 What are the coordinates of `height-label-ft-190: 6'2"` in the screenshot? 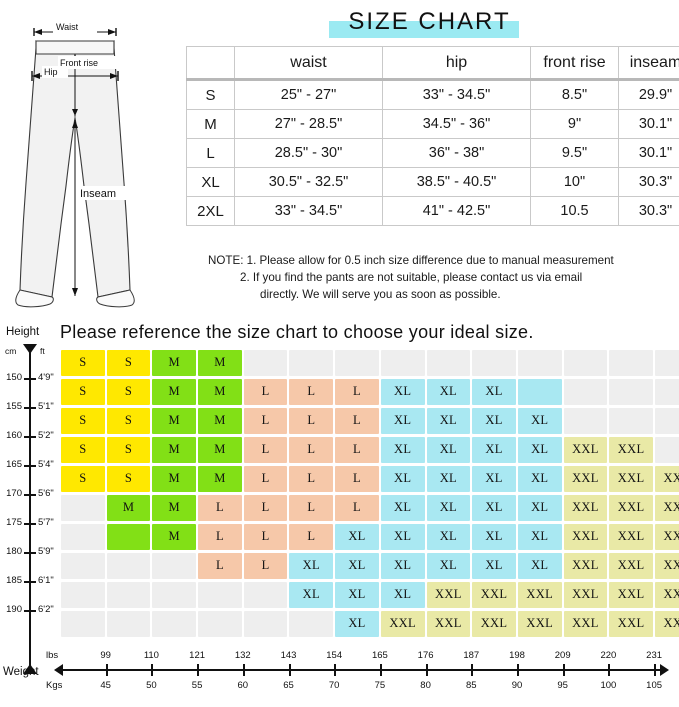 It's located at (46, 609).